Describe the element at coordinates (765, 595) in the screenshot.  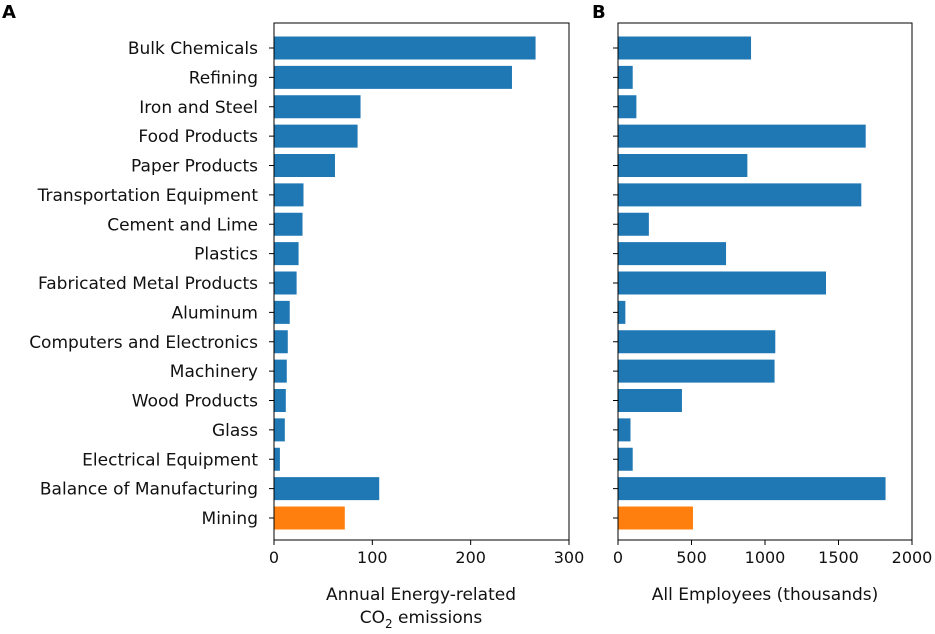
I see `panel-b-xlabel: All Employees (thousands)` at that location.